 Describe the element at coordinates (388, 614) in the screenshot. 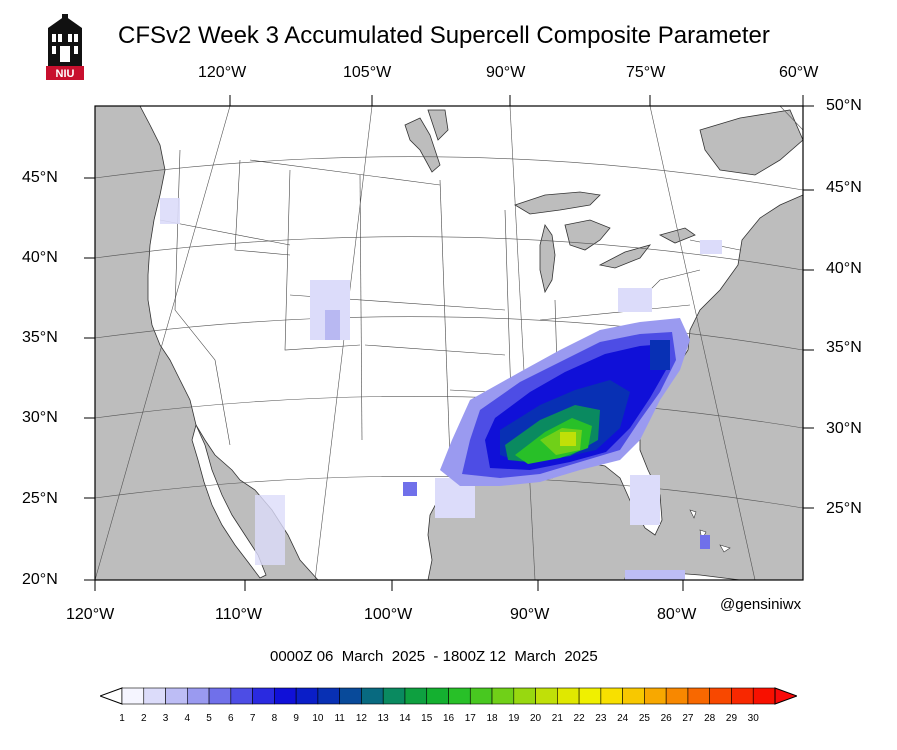

I see `bottom-lon-label: 100°W` at that location.